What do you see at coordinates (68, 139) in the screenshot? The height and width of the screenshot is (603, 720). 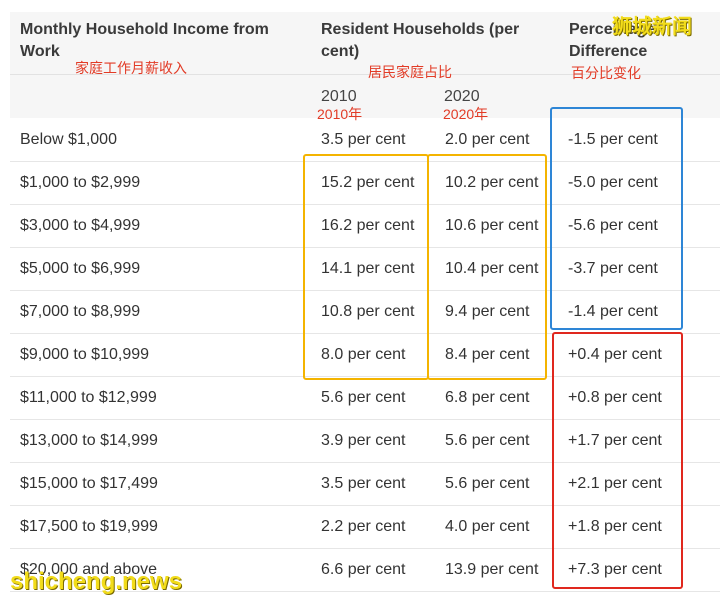 I see `income-cell: Below $1,000` at bounding box center [68, 139].